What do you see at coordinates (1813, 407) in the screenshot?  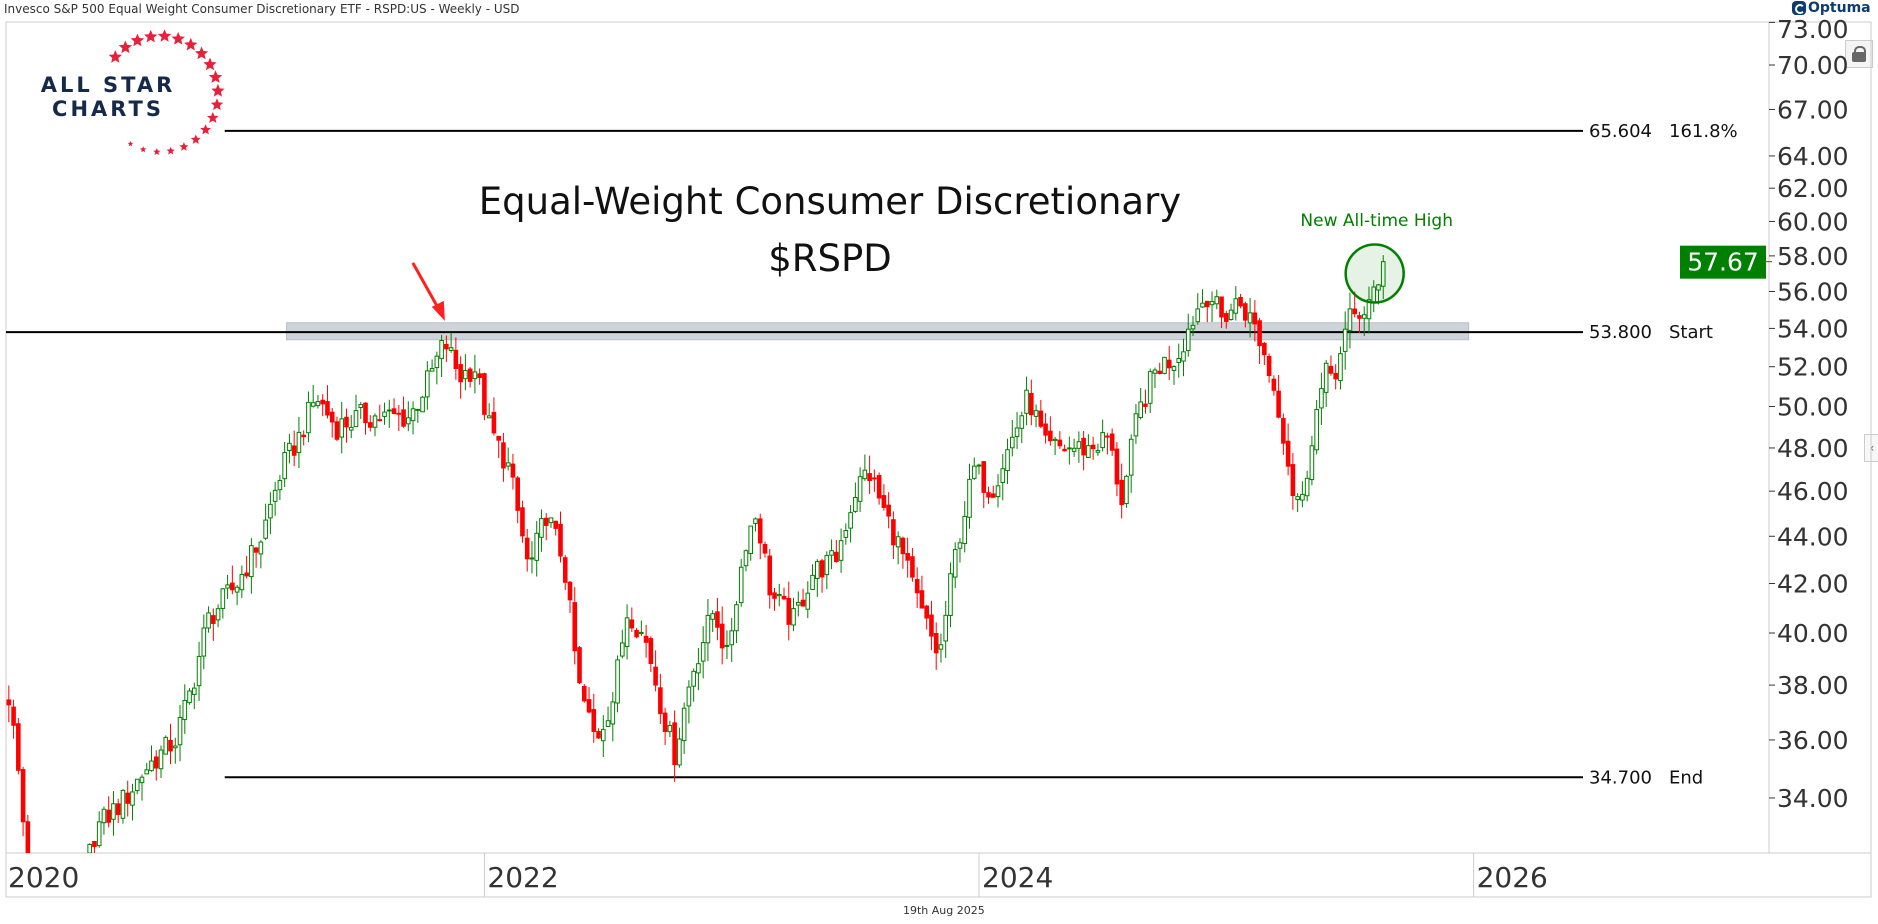 I see `y-tick-label: 50.00` at bounding box center [1813, 407].